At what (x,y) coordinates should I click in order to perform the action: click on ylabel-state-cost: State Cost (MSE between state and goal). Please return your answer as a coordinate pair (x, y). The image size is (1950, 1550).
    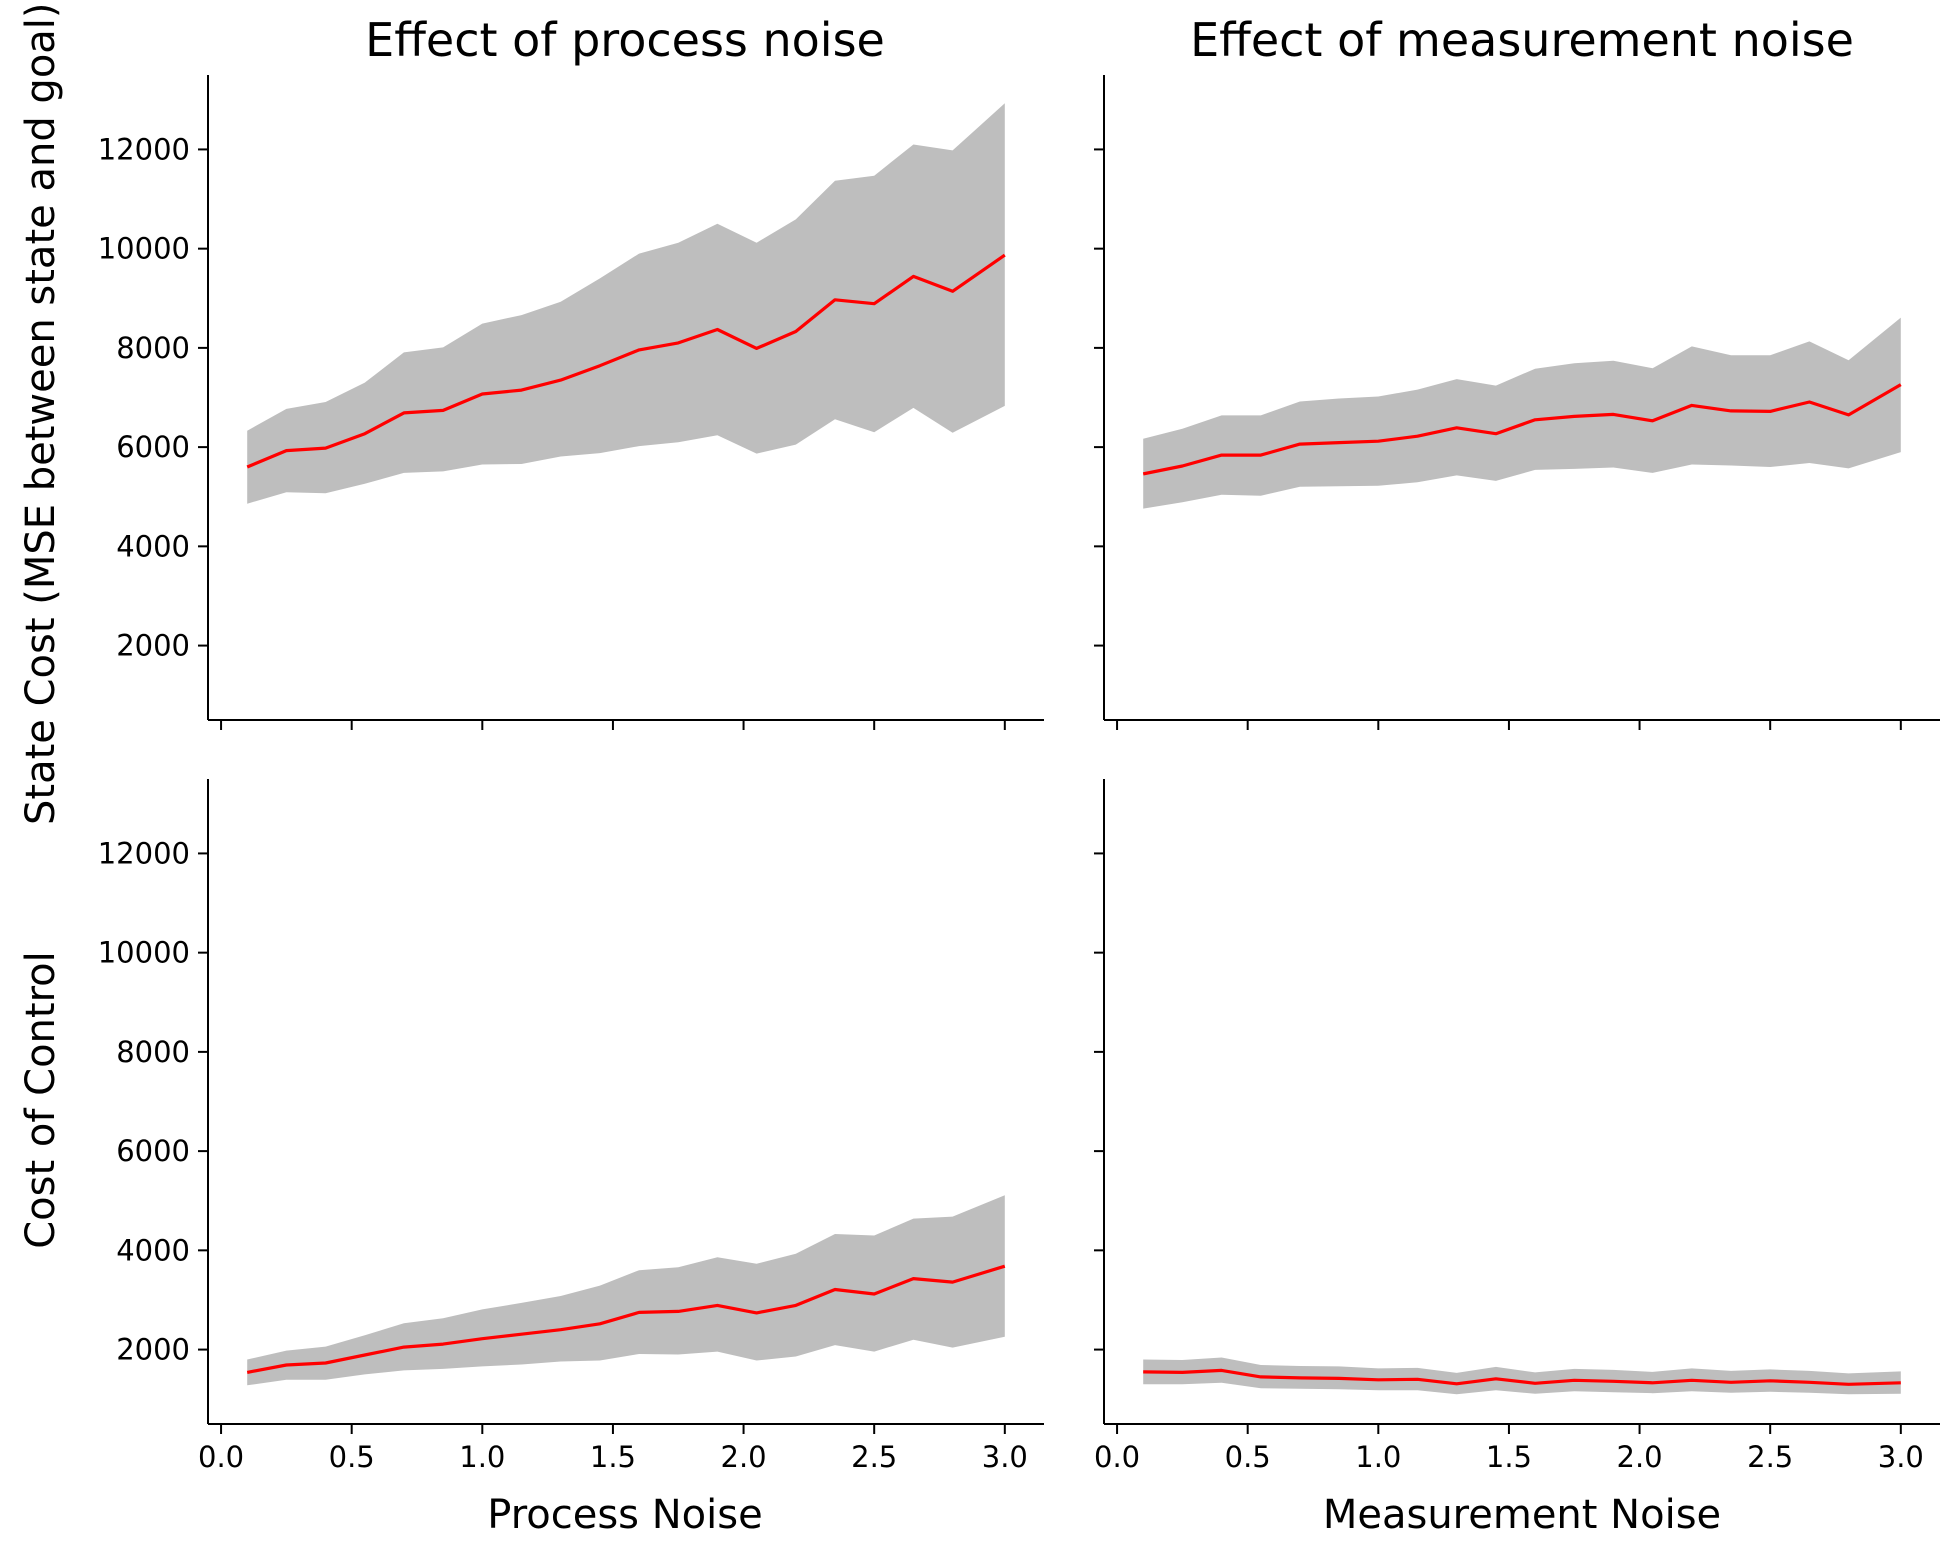
    Looking at the image, I should click on (41, 413).